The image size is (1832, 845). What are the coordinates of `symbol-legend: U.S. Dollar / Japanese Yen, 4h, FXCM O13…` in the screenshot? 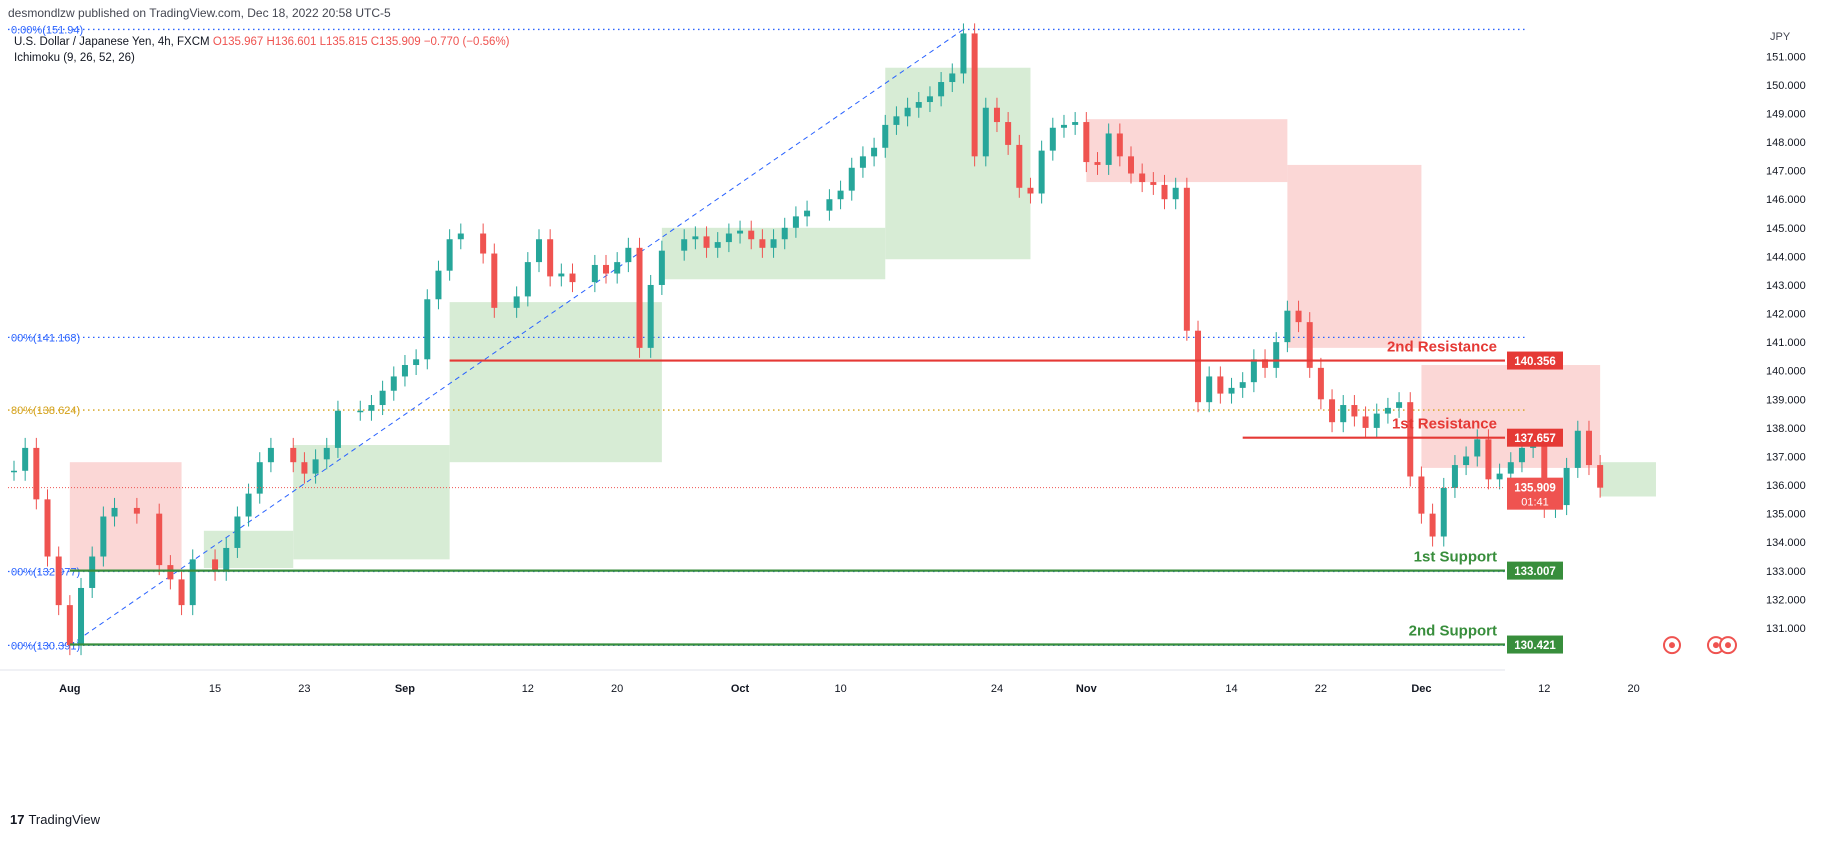 It's located at (262, 50).